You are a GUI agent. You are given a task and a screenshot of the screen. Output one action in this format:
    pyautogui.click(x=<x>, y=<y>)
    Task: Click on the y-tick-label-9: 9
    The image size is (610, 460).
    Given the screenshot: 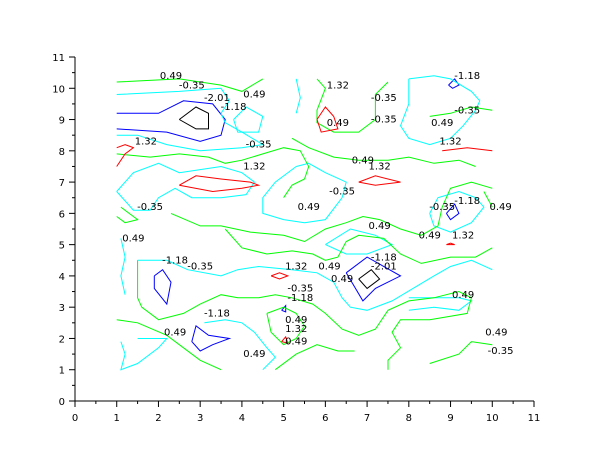 What is the action you would take?
    pyautogui.click(x=62, y=121)
    